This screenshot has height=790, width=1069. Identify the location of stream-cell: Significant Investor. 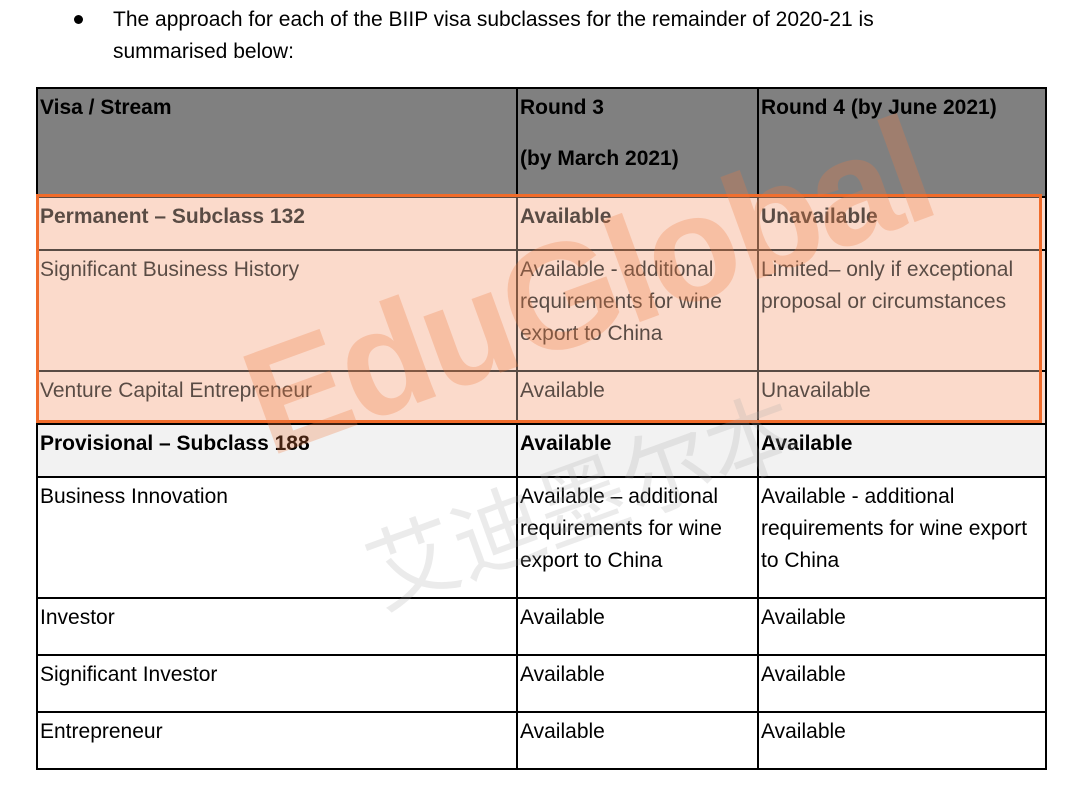
(277, 683).